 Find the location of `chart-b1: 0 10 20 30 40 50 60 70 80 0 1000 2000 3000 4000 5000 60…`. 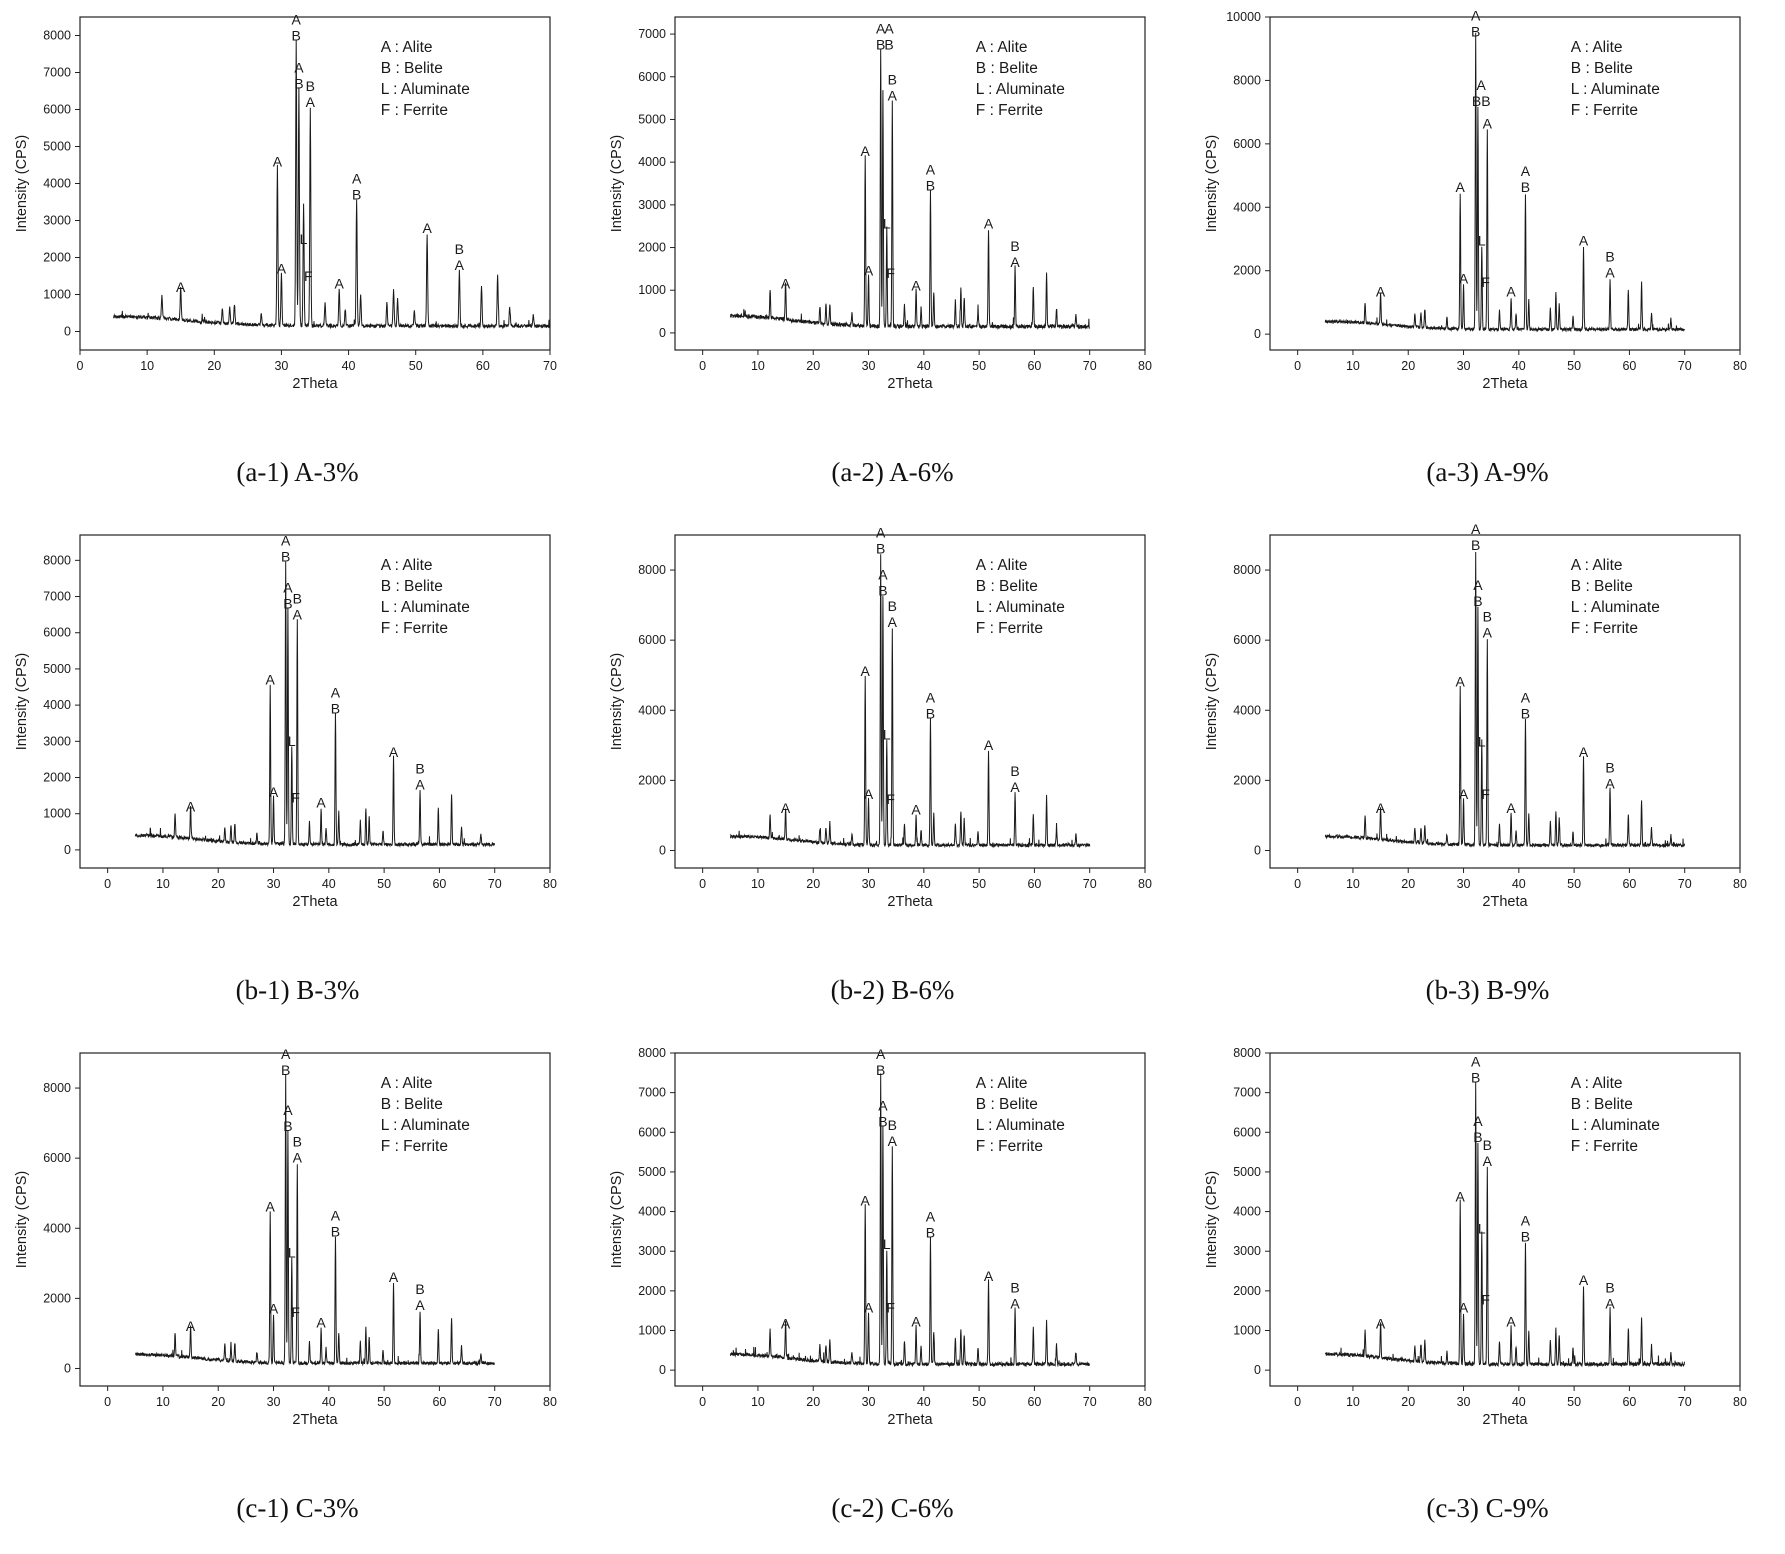

chart-b1: 0 10 20 30 40 50 60 70 80 0 1000 2000 3000 4000 5000 60… is located at coordinates (285, 721).